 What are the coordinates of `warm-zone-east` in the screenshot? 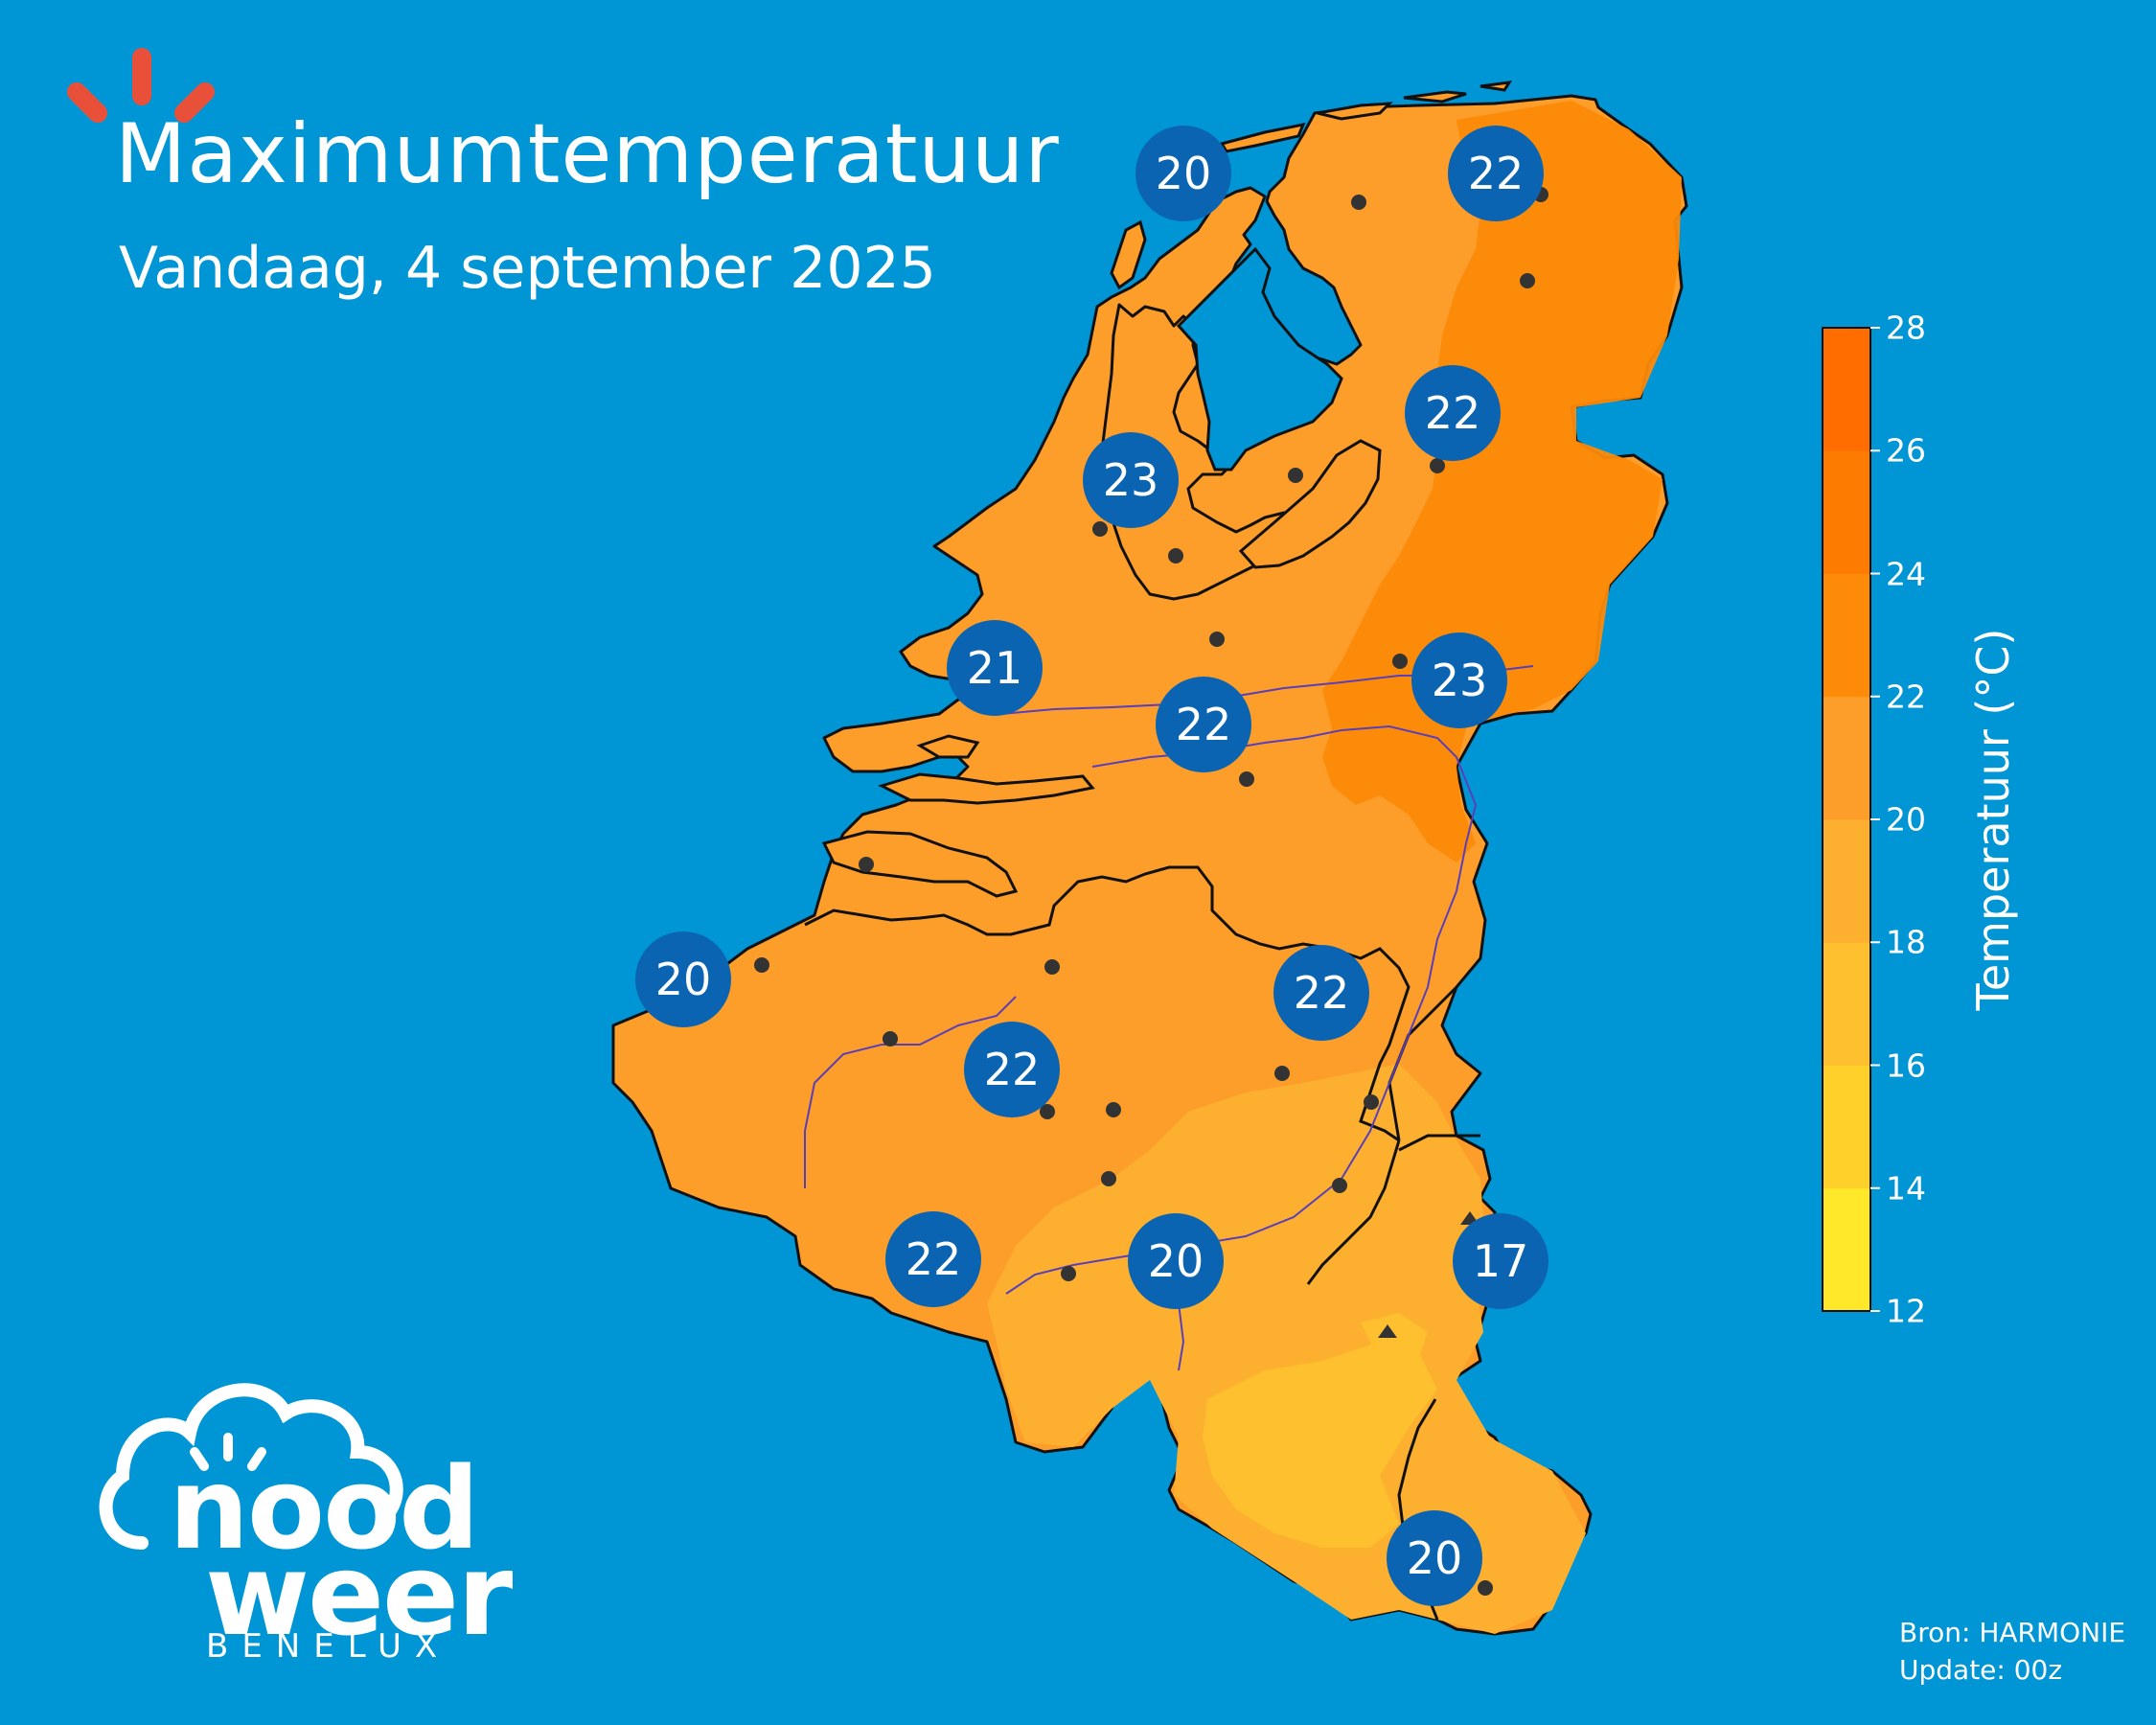 It's located at (1502, 481).